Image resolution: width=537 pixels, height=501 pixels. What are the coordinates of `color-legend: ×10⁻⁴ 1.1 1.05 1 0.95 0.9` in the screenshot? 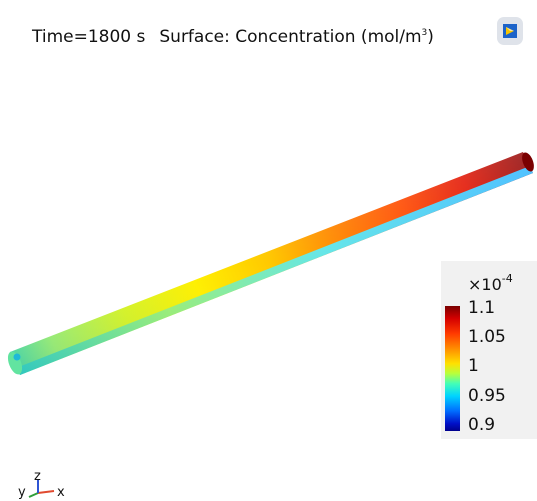 It's located at (489, 350).